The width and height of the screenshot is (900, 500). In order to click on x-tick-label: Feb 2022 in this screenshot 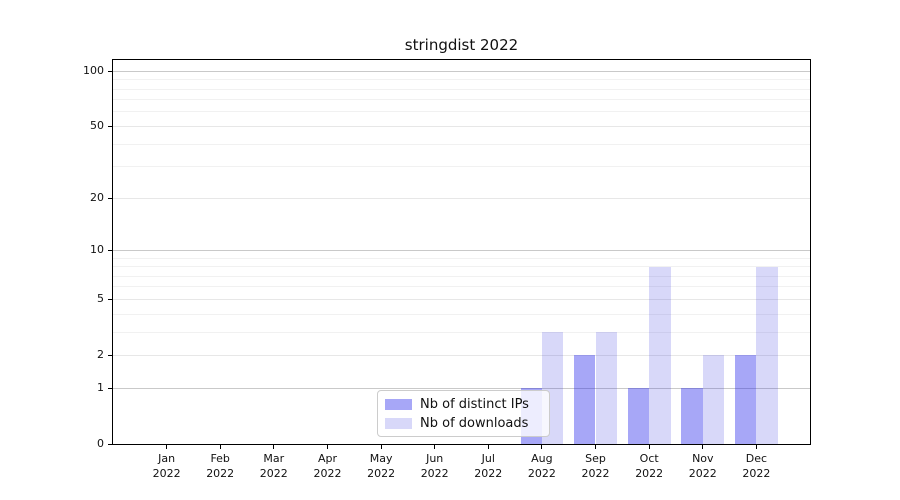, I will do `click(220, 466)`.